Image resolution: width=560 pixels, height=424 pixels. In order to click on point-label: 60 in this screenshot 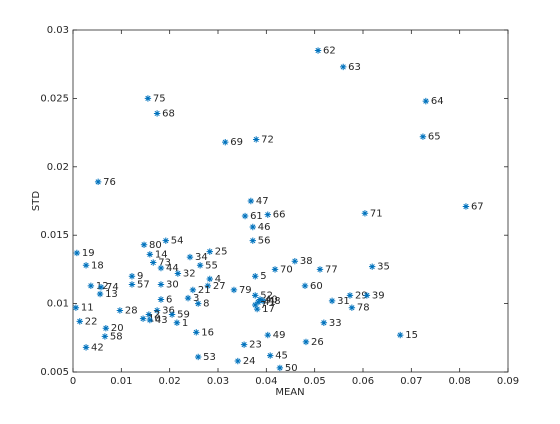, I will do `click(316, 286)`.